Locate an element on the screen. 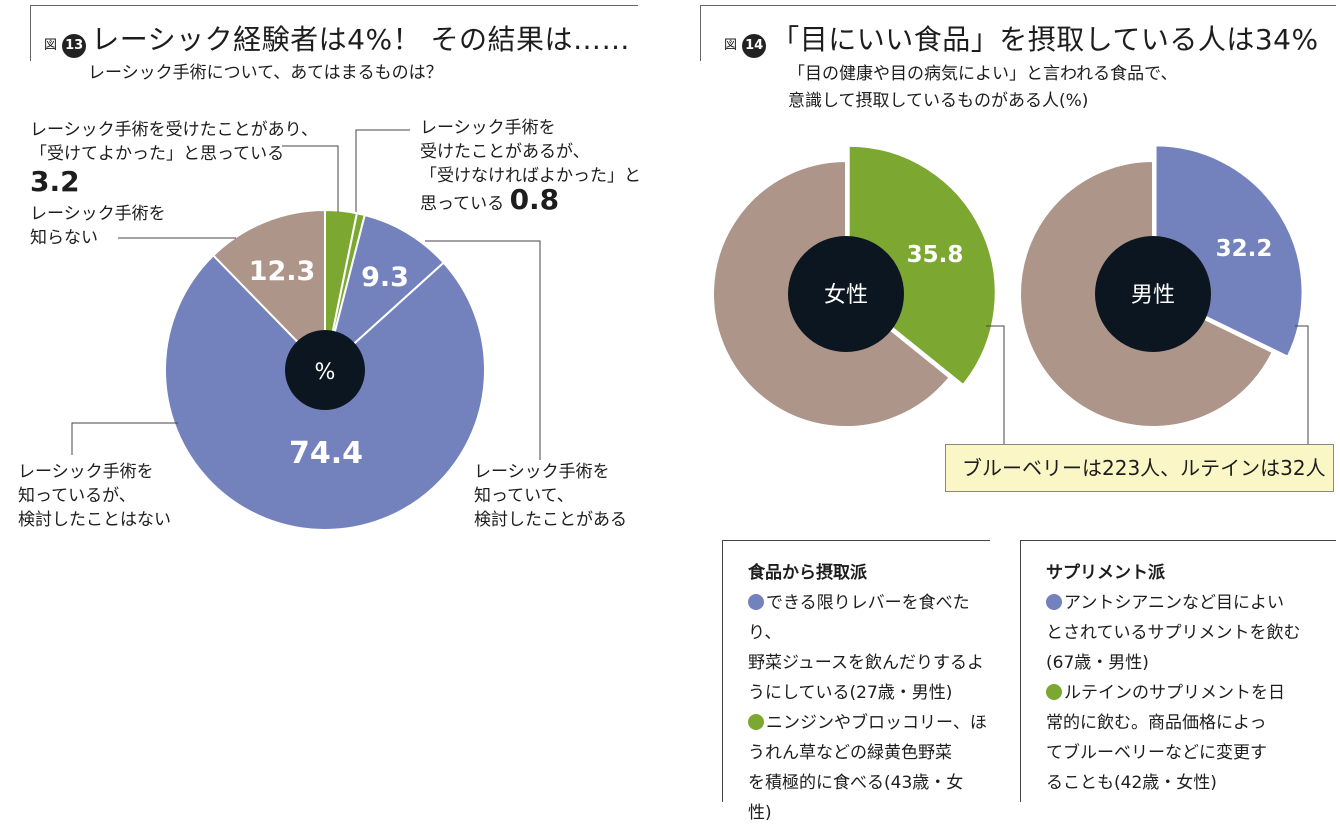 Image resolution: width=1340 pixels, height=828 pixels. supp-box-item1: アントシアニンなど目によい とされているサプリメントを飲む (67歳・男性) is located at coordinates (1191, 633).